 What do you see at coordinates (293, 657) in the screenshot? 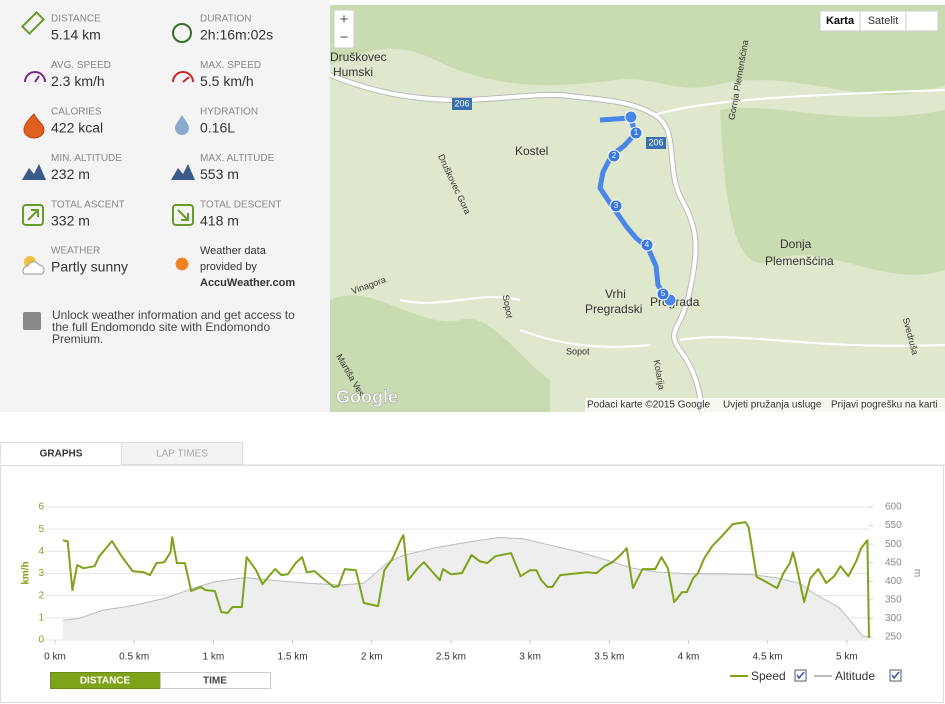
I see `x-tick-label: 1.5 km` at bounding box center [293, 657].